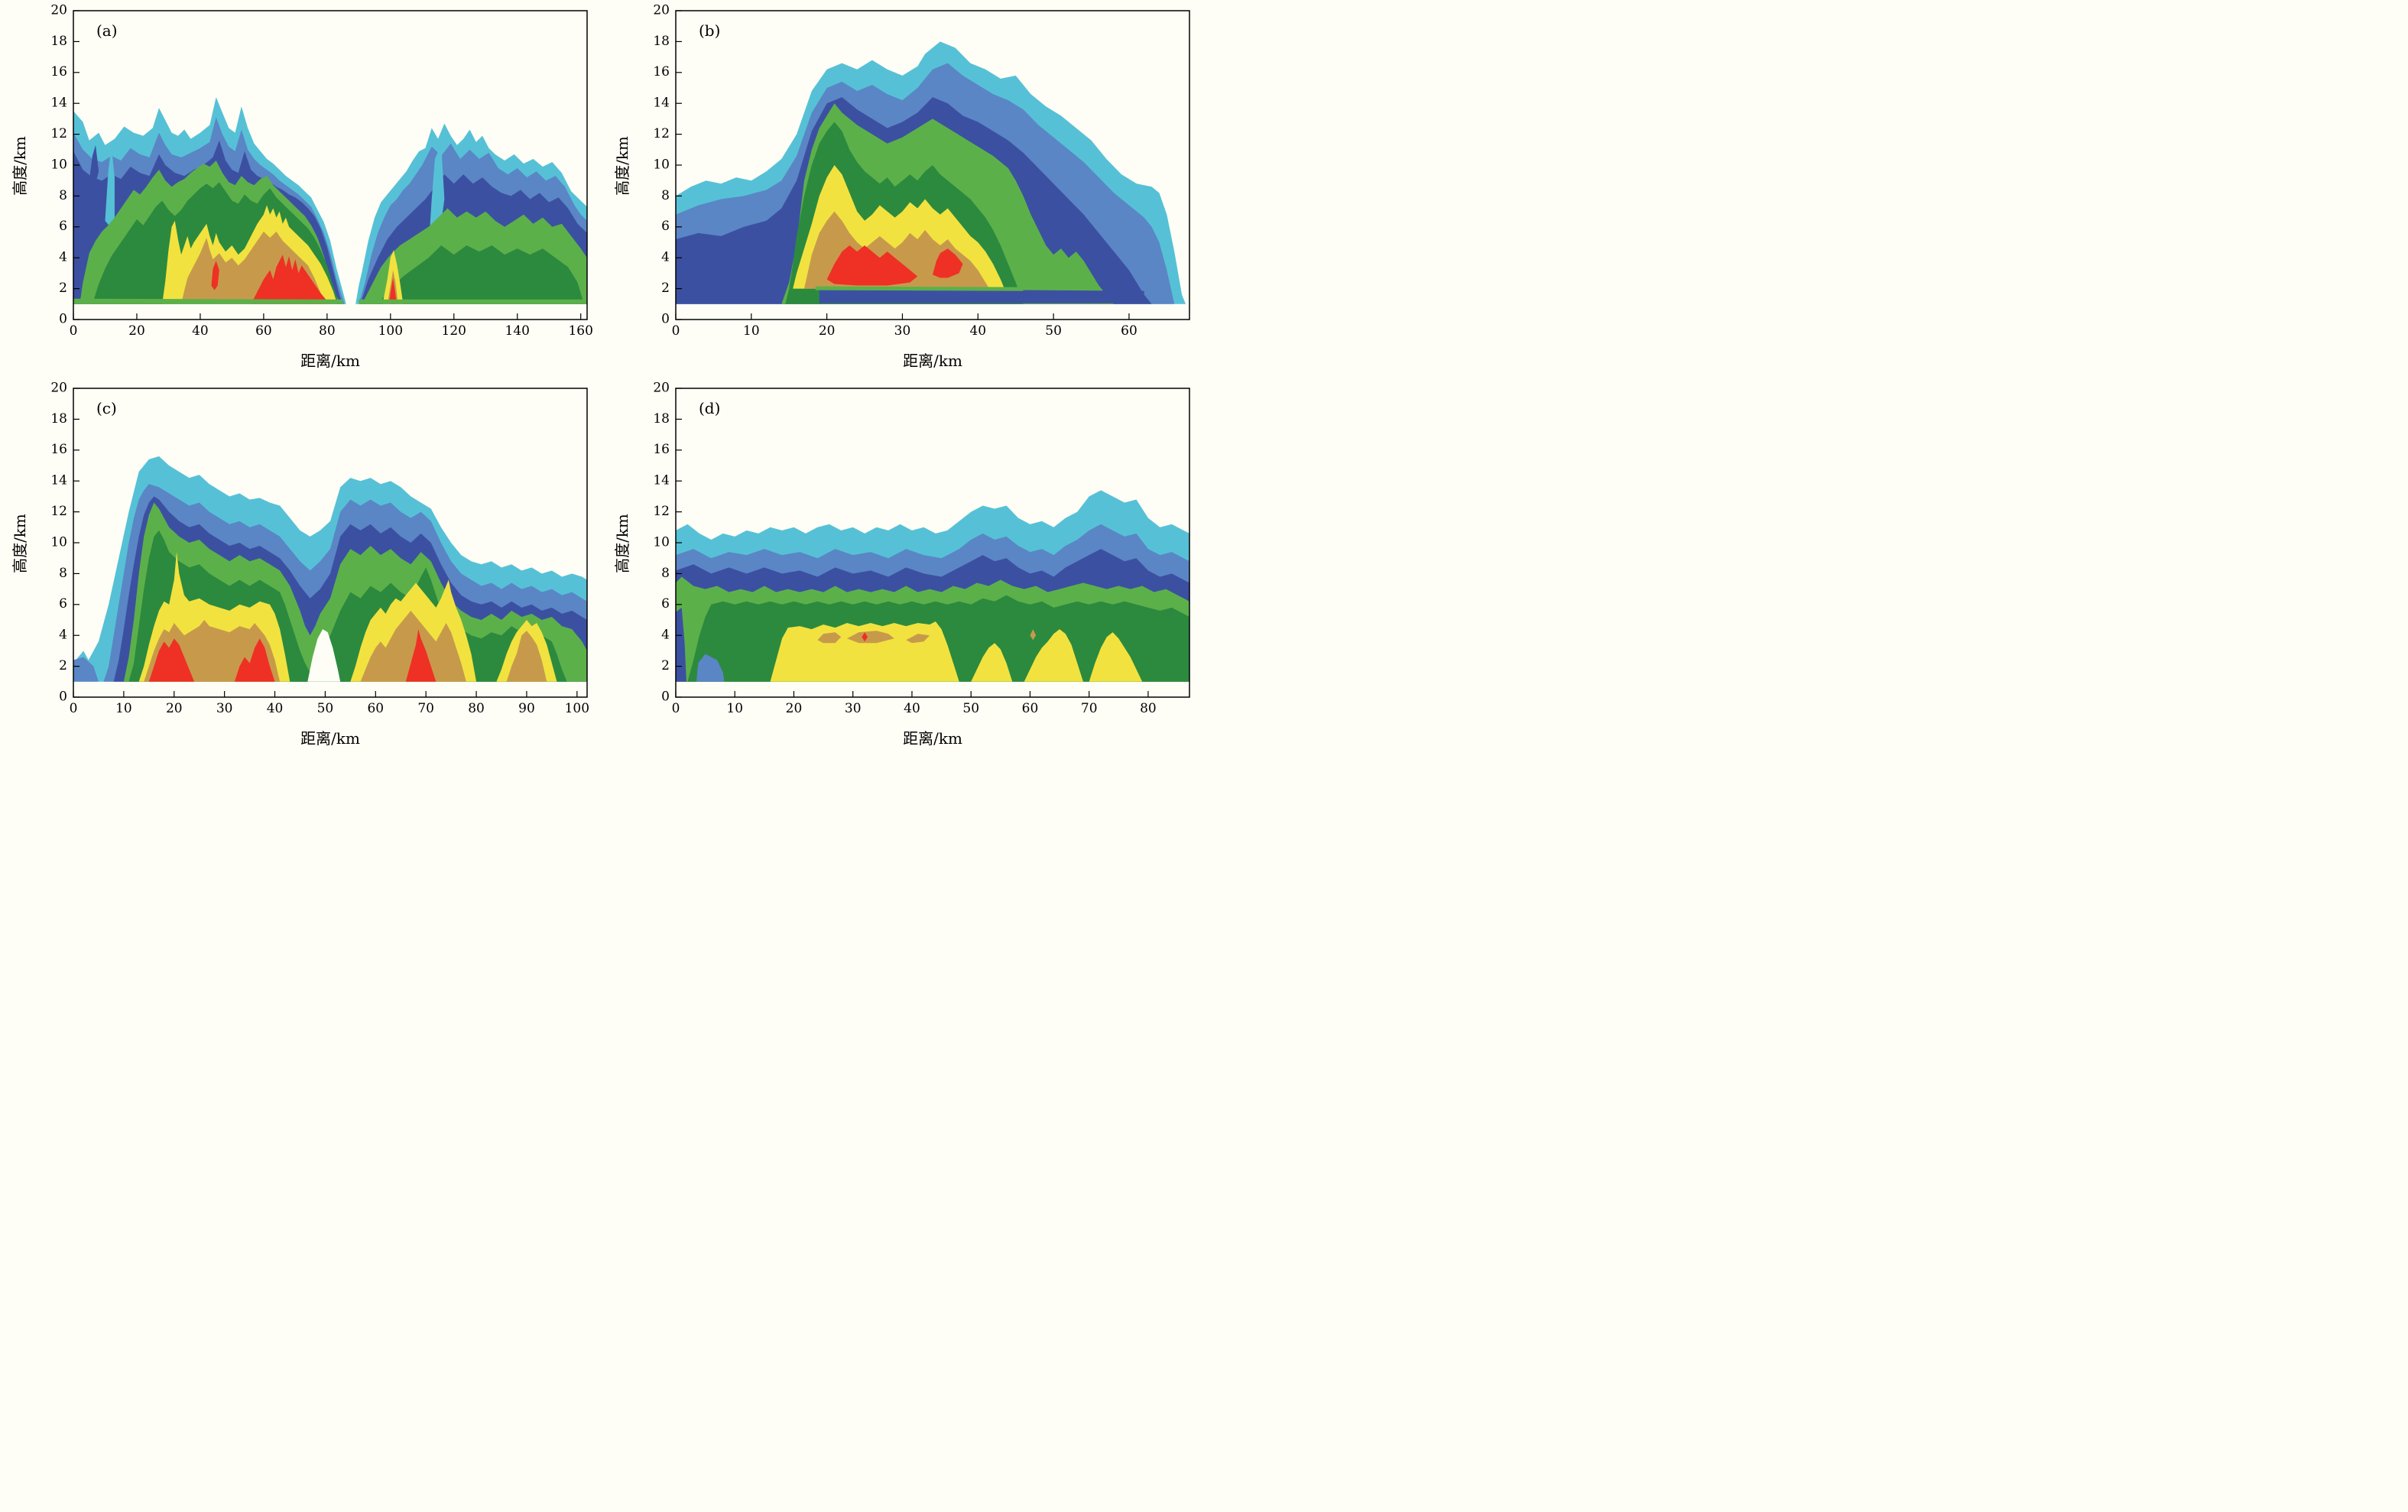 This screenshot has height=1512, width=2408. I want to click on panel-c: 高度/km (c) 距离/km, so click(301, 566).